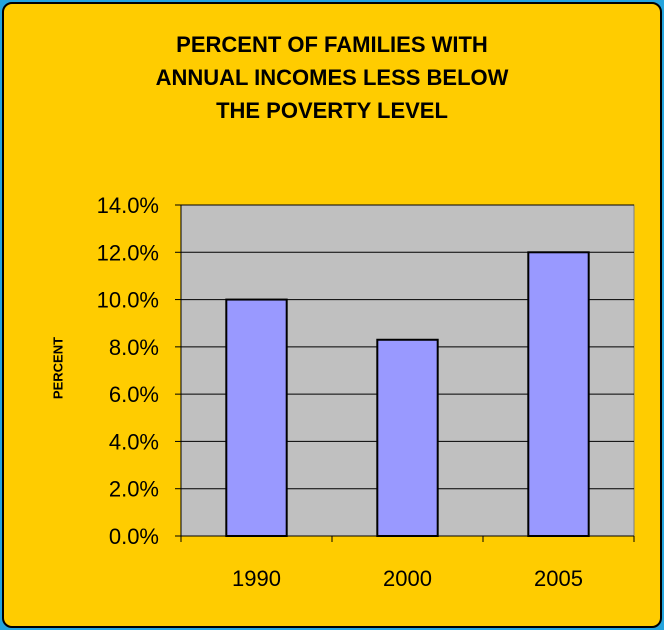 Image resolution: width=664 pixels, height=630 pixels. What do you see at coordinates (407, 437) in the screenshot?
I see `bar-2000` at bounding box center [407, 437].